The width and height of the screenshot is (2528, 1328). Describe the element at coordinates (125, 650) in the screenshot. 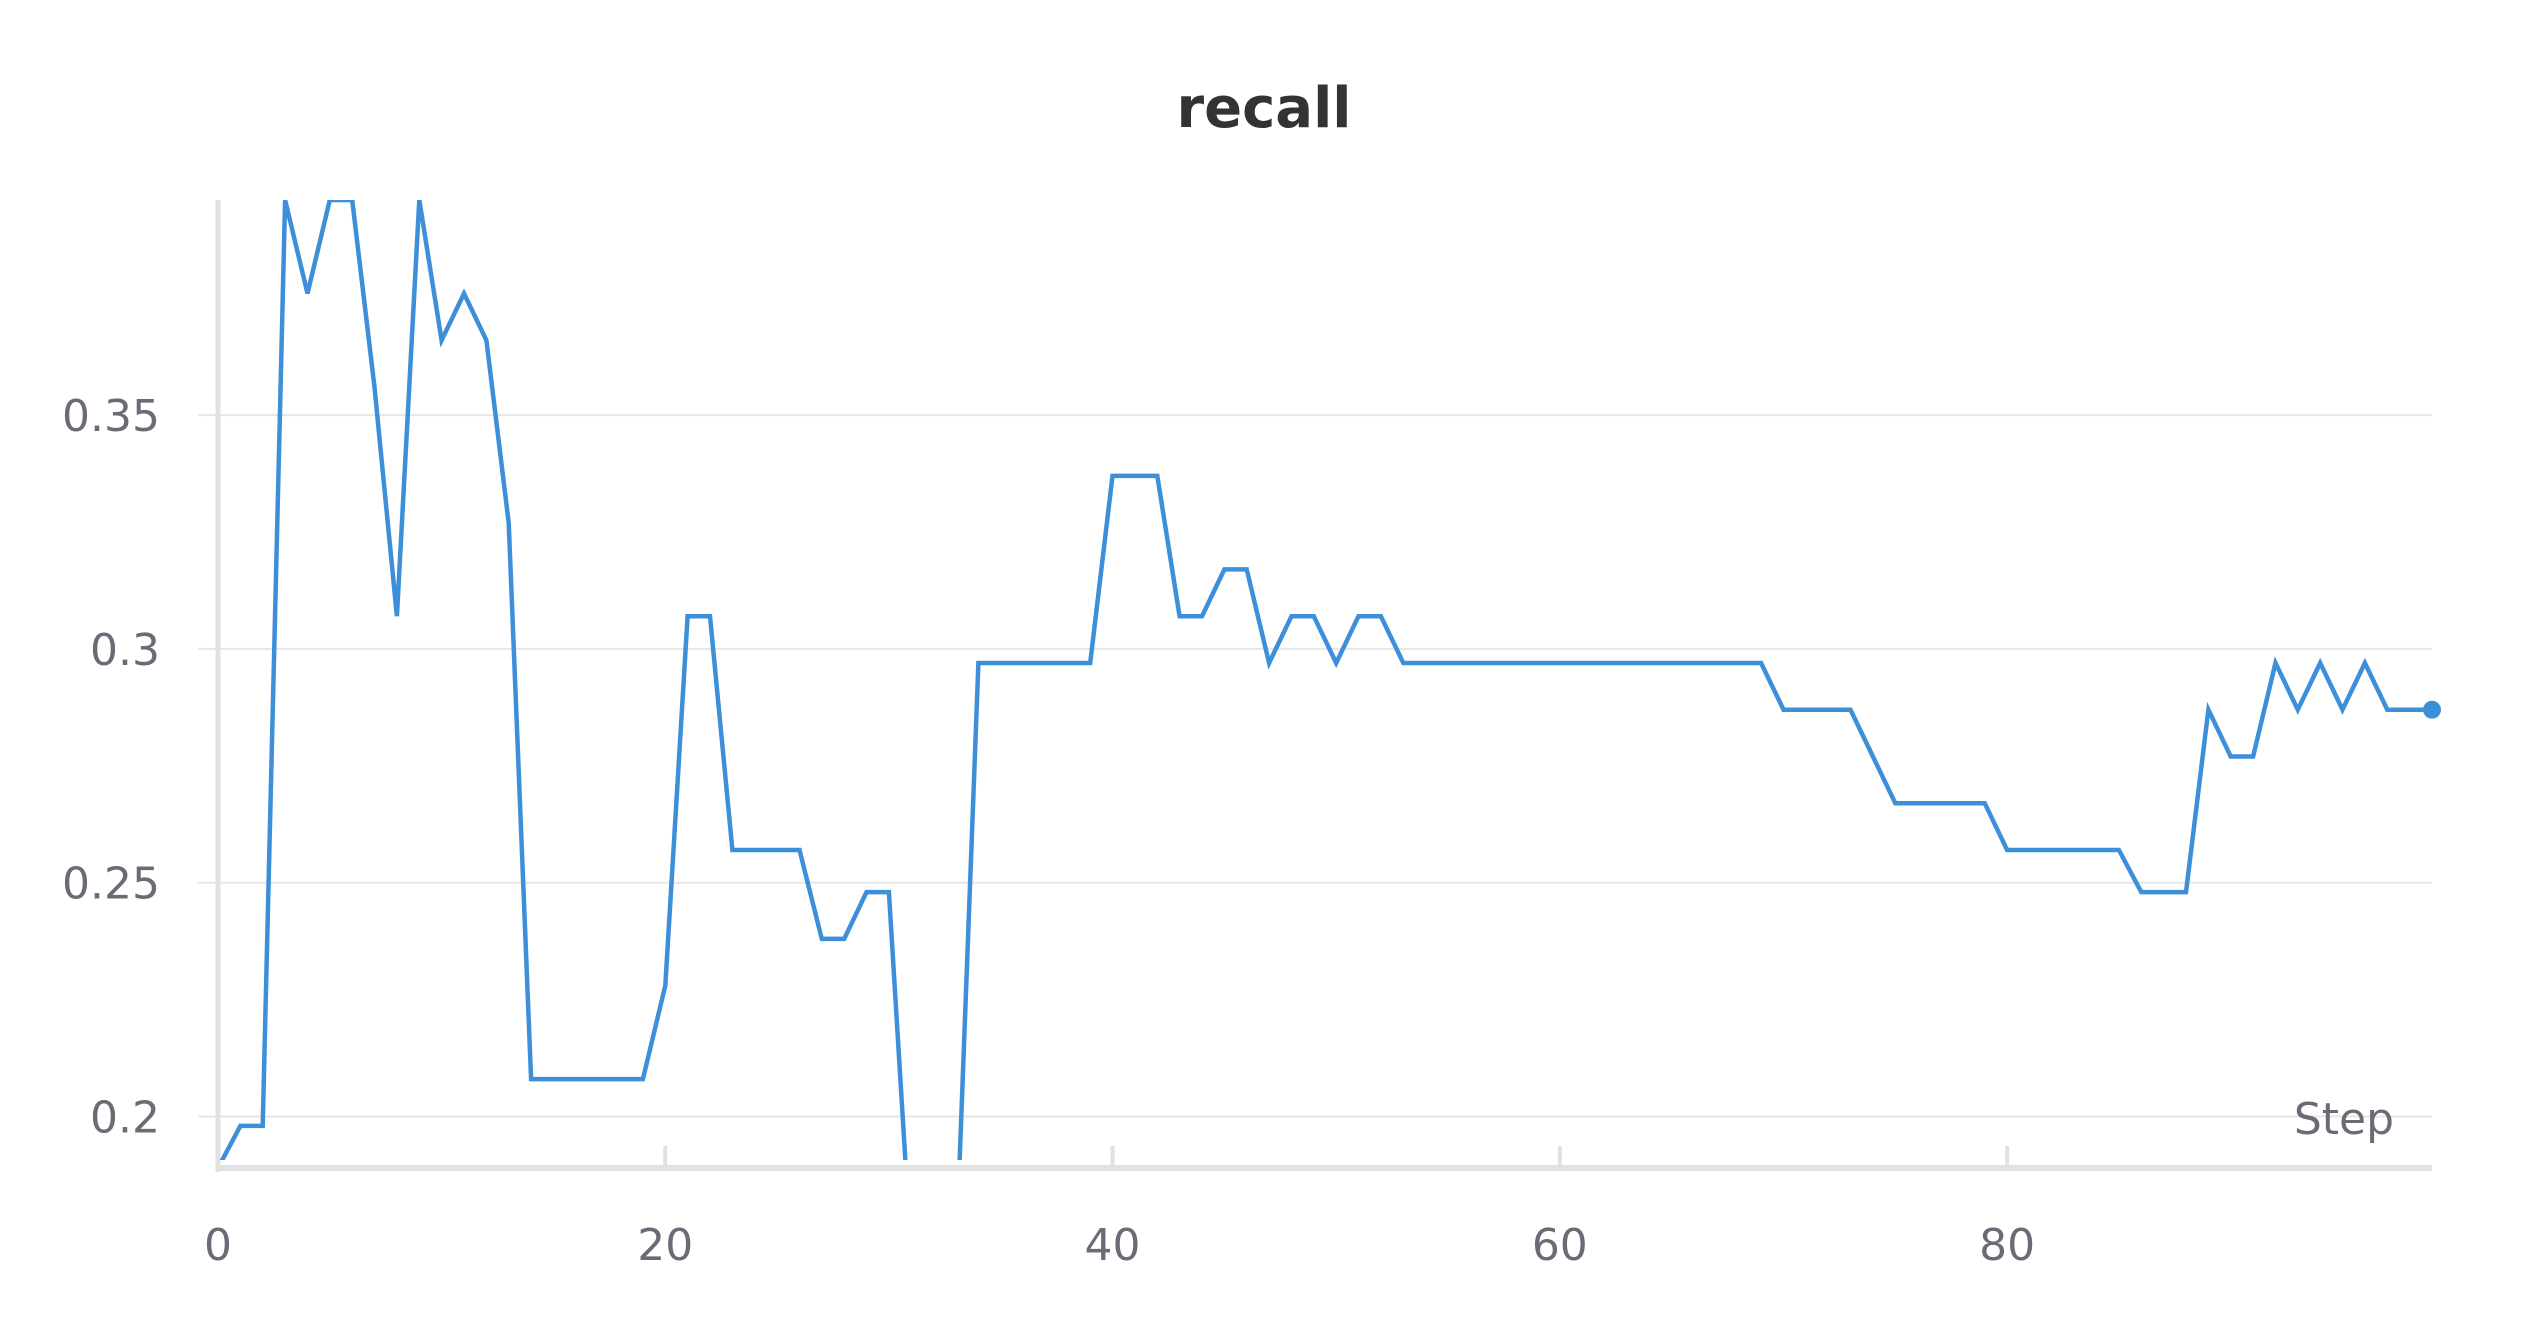

I see `y-tick-label: 0.3` at that location.